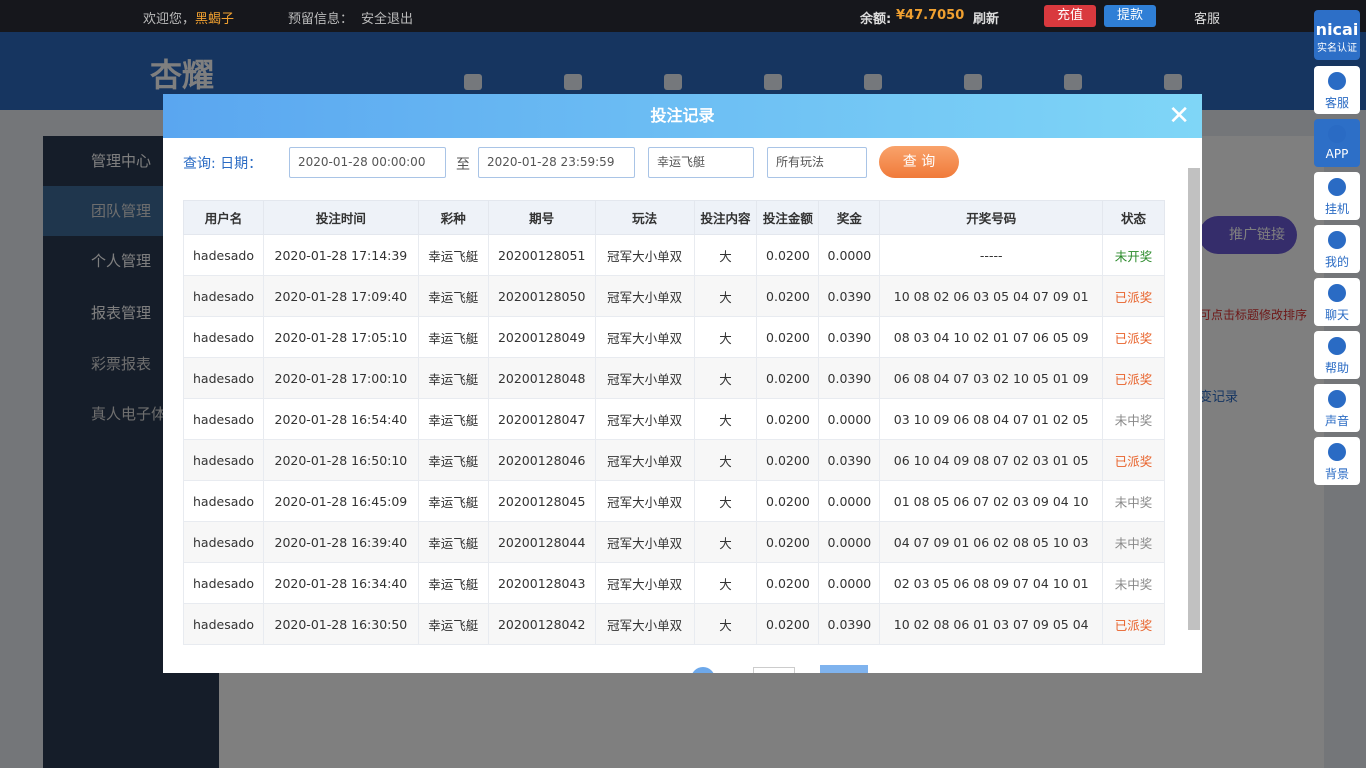 Image resolution: width=1366 pixels, height=768 pixels. What do you see at coordinates (991, 296) in the screenshot?
I see `table-cell: 10 08 02 06 03 05 04 07 09 01` at bounding box center [991, 296].